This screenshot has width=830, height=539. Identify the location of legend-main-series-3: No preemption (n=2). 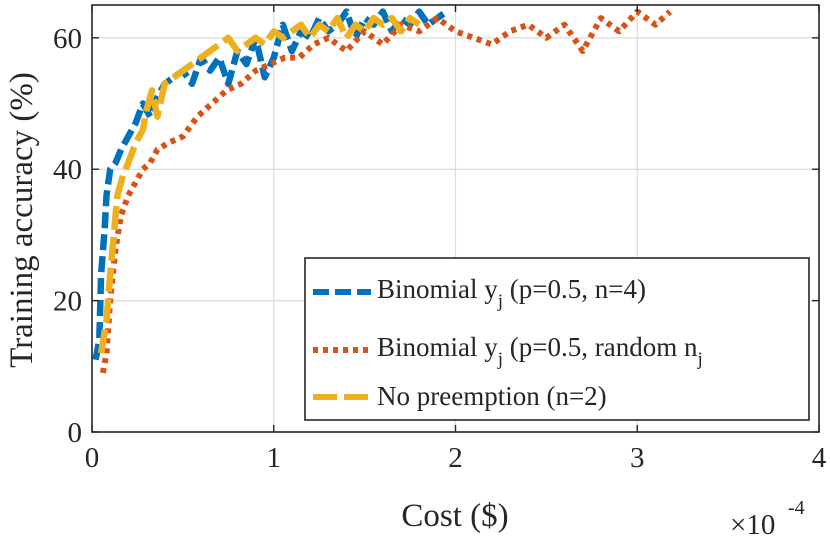
(492, 396).